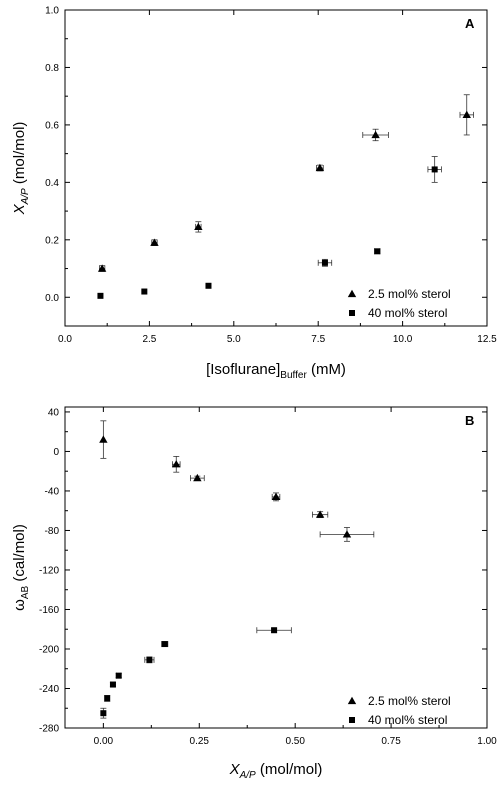  I want to click on x-tick-label: 2.5, so click(149, 339).